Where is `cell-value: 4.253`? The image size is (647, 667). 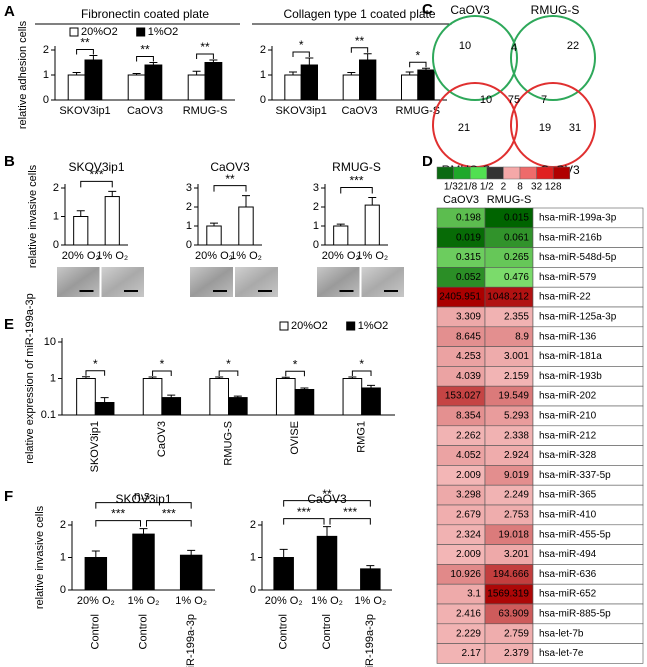
cell-value: 4.253 is located at coordinates (468, 356).